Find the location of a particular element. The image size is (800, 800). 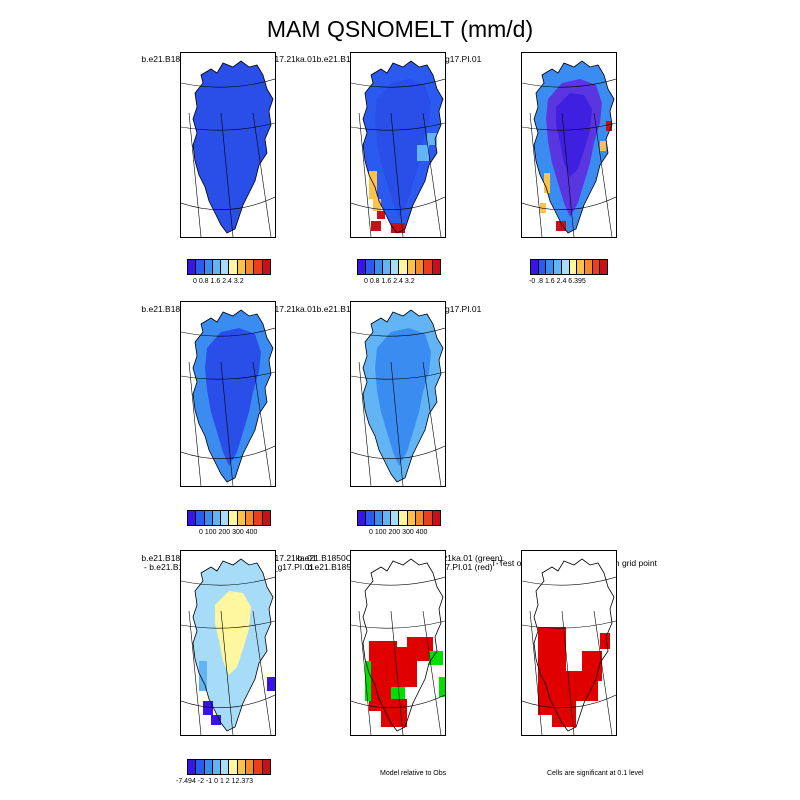

colorbar-4-ticks: 0 100 200 300 400 is located at coordinates (228, 532).